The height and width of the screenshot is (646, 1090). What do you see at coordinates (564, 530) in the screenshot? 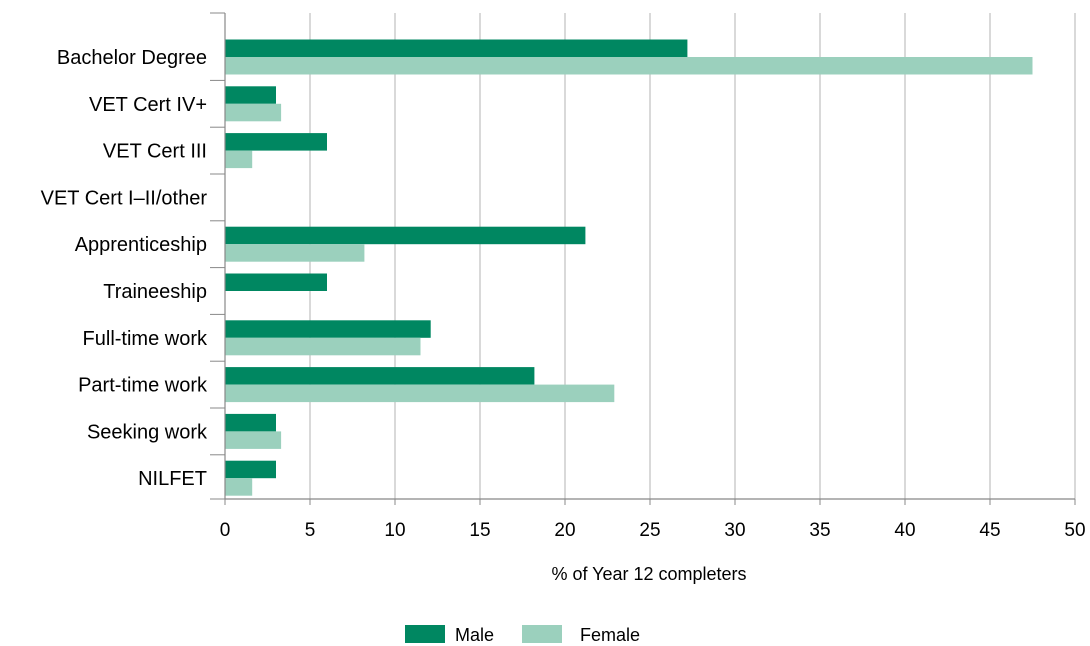
I see `x-tick-label: 20` at bounding box center [564, 530].